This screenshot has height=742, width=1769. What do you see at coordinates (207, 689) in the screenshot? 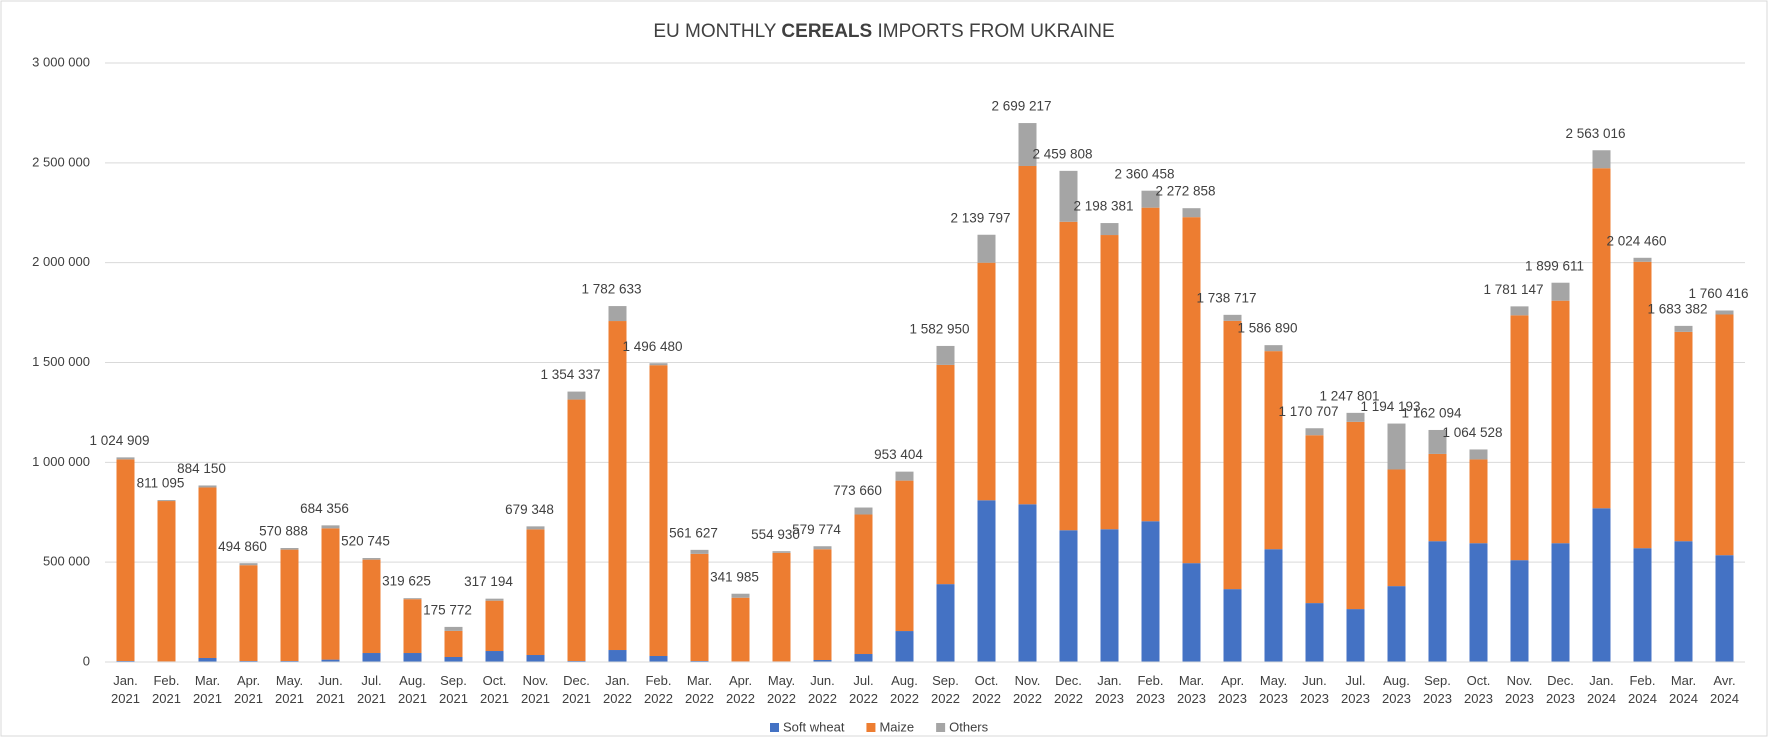
I see `x-tick-label: Mar. 2021` at bounding box center [207, 689].